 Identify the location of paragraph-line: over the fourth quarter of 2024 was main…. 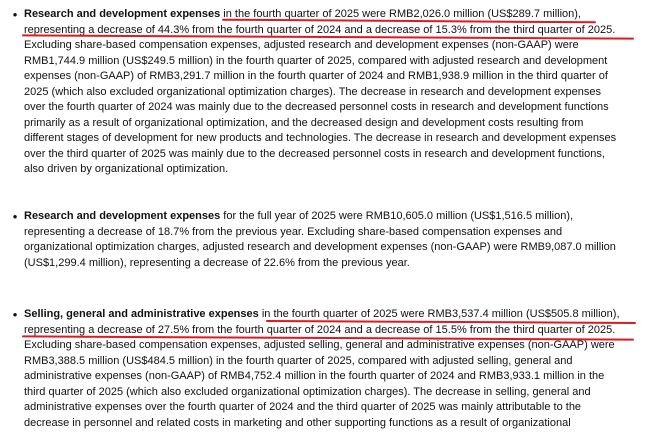
(316, 107).